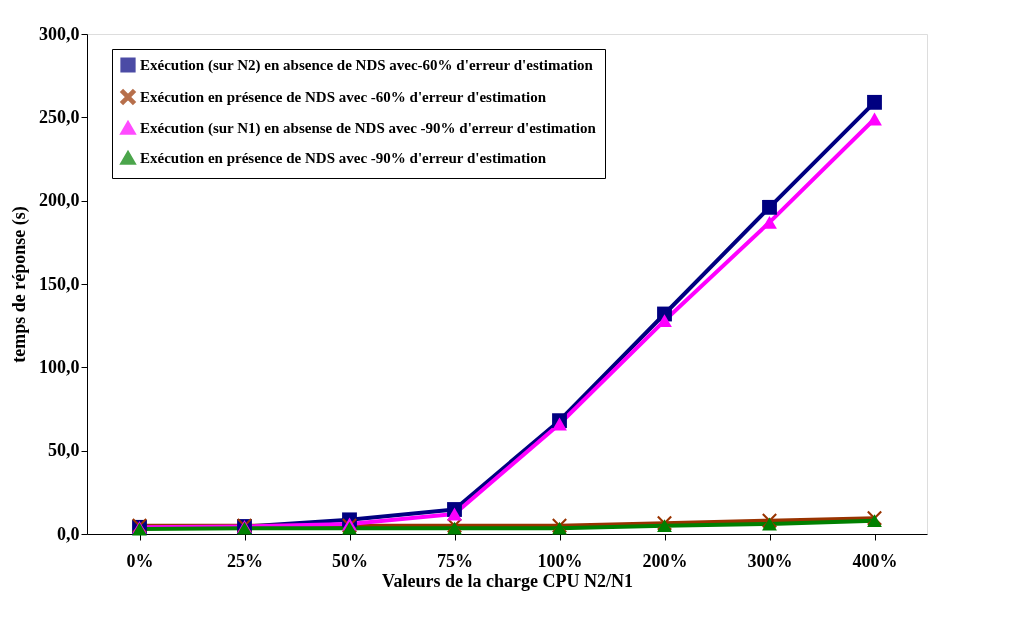 This screenshot has height=644, width=1011. What do you see at coordinates (59, 200) in the screenshot?
I see `y-tick-label: 200,0` at bounding box center [59, 200].